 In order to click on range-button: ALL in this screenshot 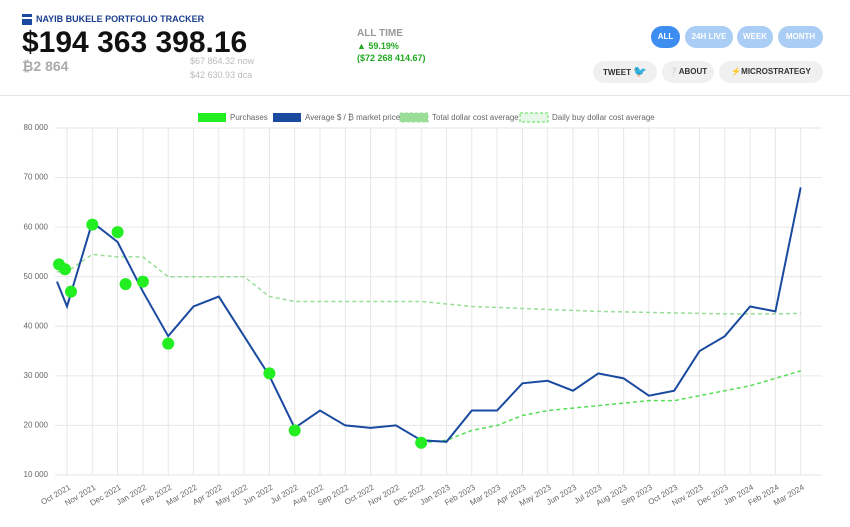, I will do `click(665, 37)`.